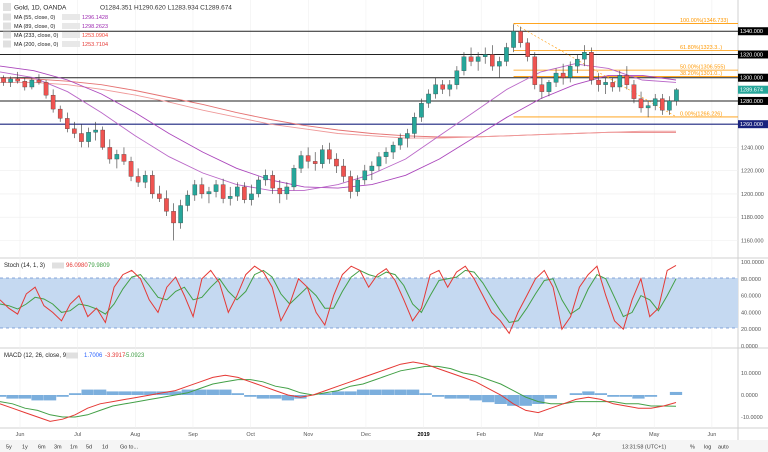  What do you see at coordinates (93, 356) in the screenshot?
I see `macd-hist-value: 1.7006` at bounding box center [93, 356].